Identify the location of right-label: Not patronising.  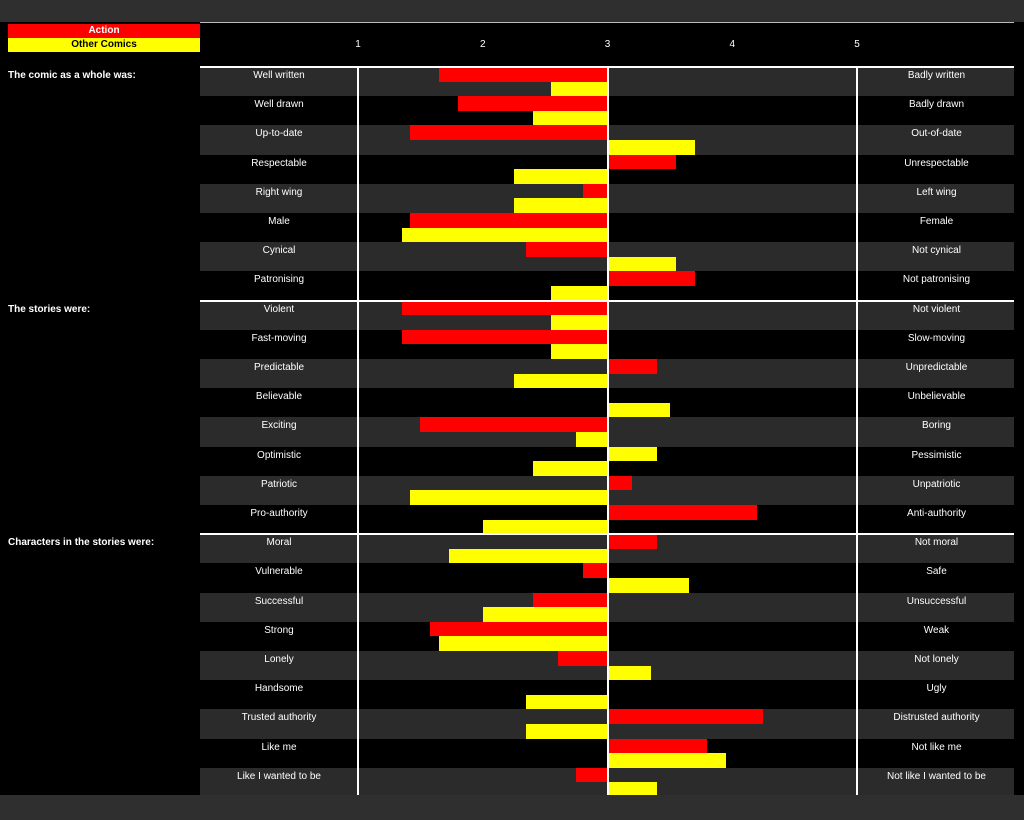
(936, 280).